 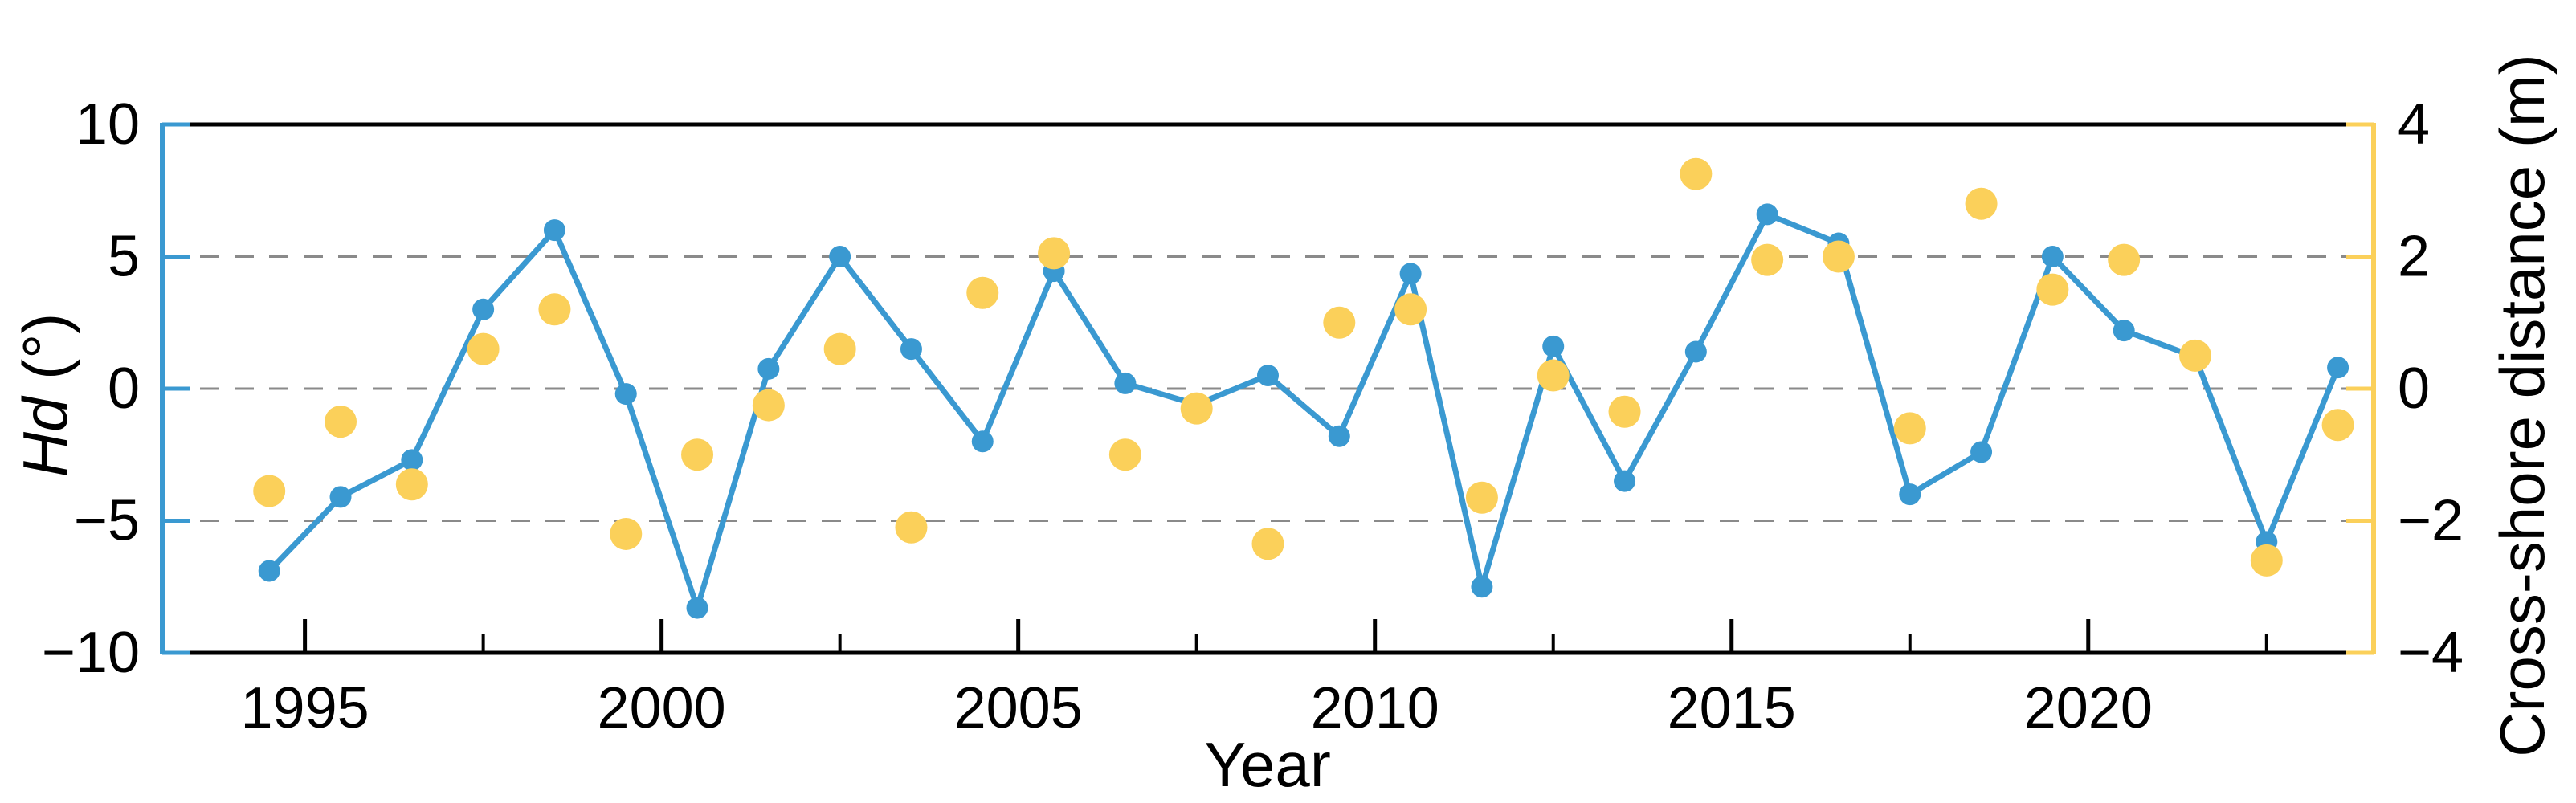 I want to click on right-axis-tick-label: 2, so click(x=2414, y=257).